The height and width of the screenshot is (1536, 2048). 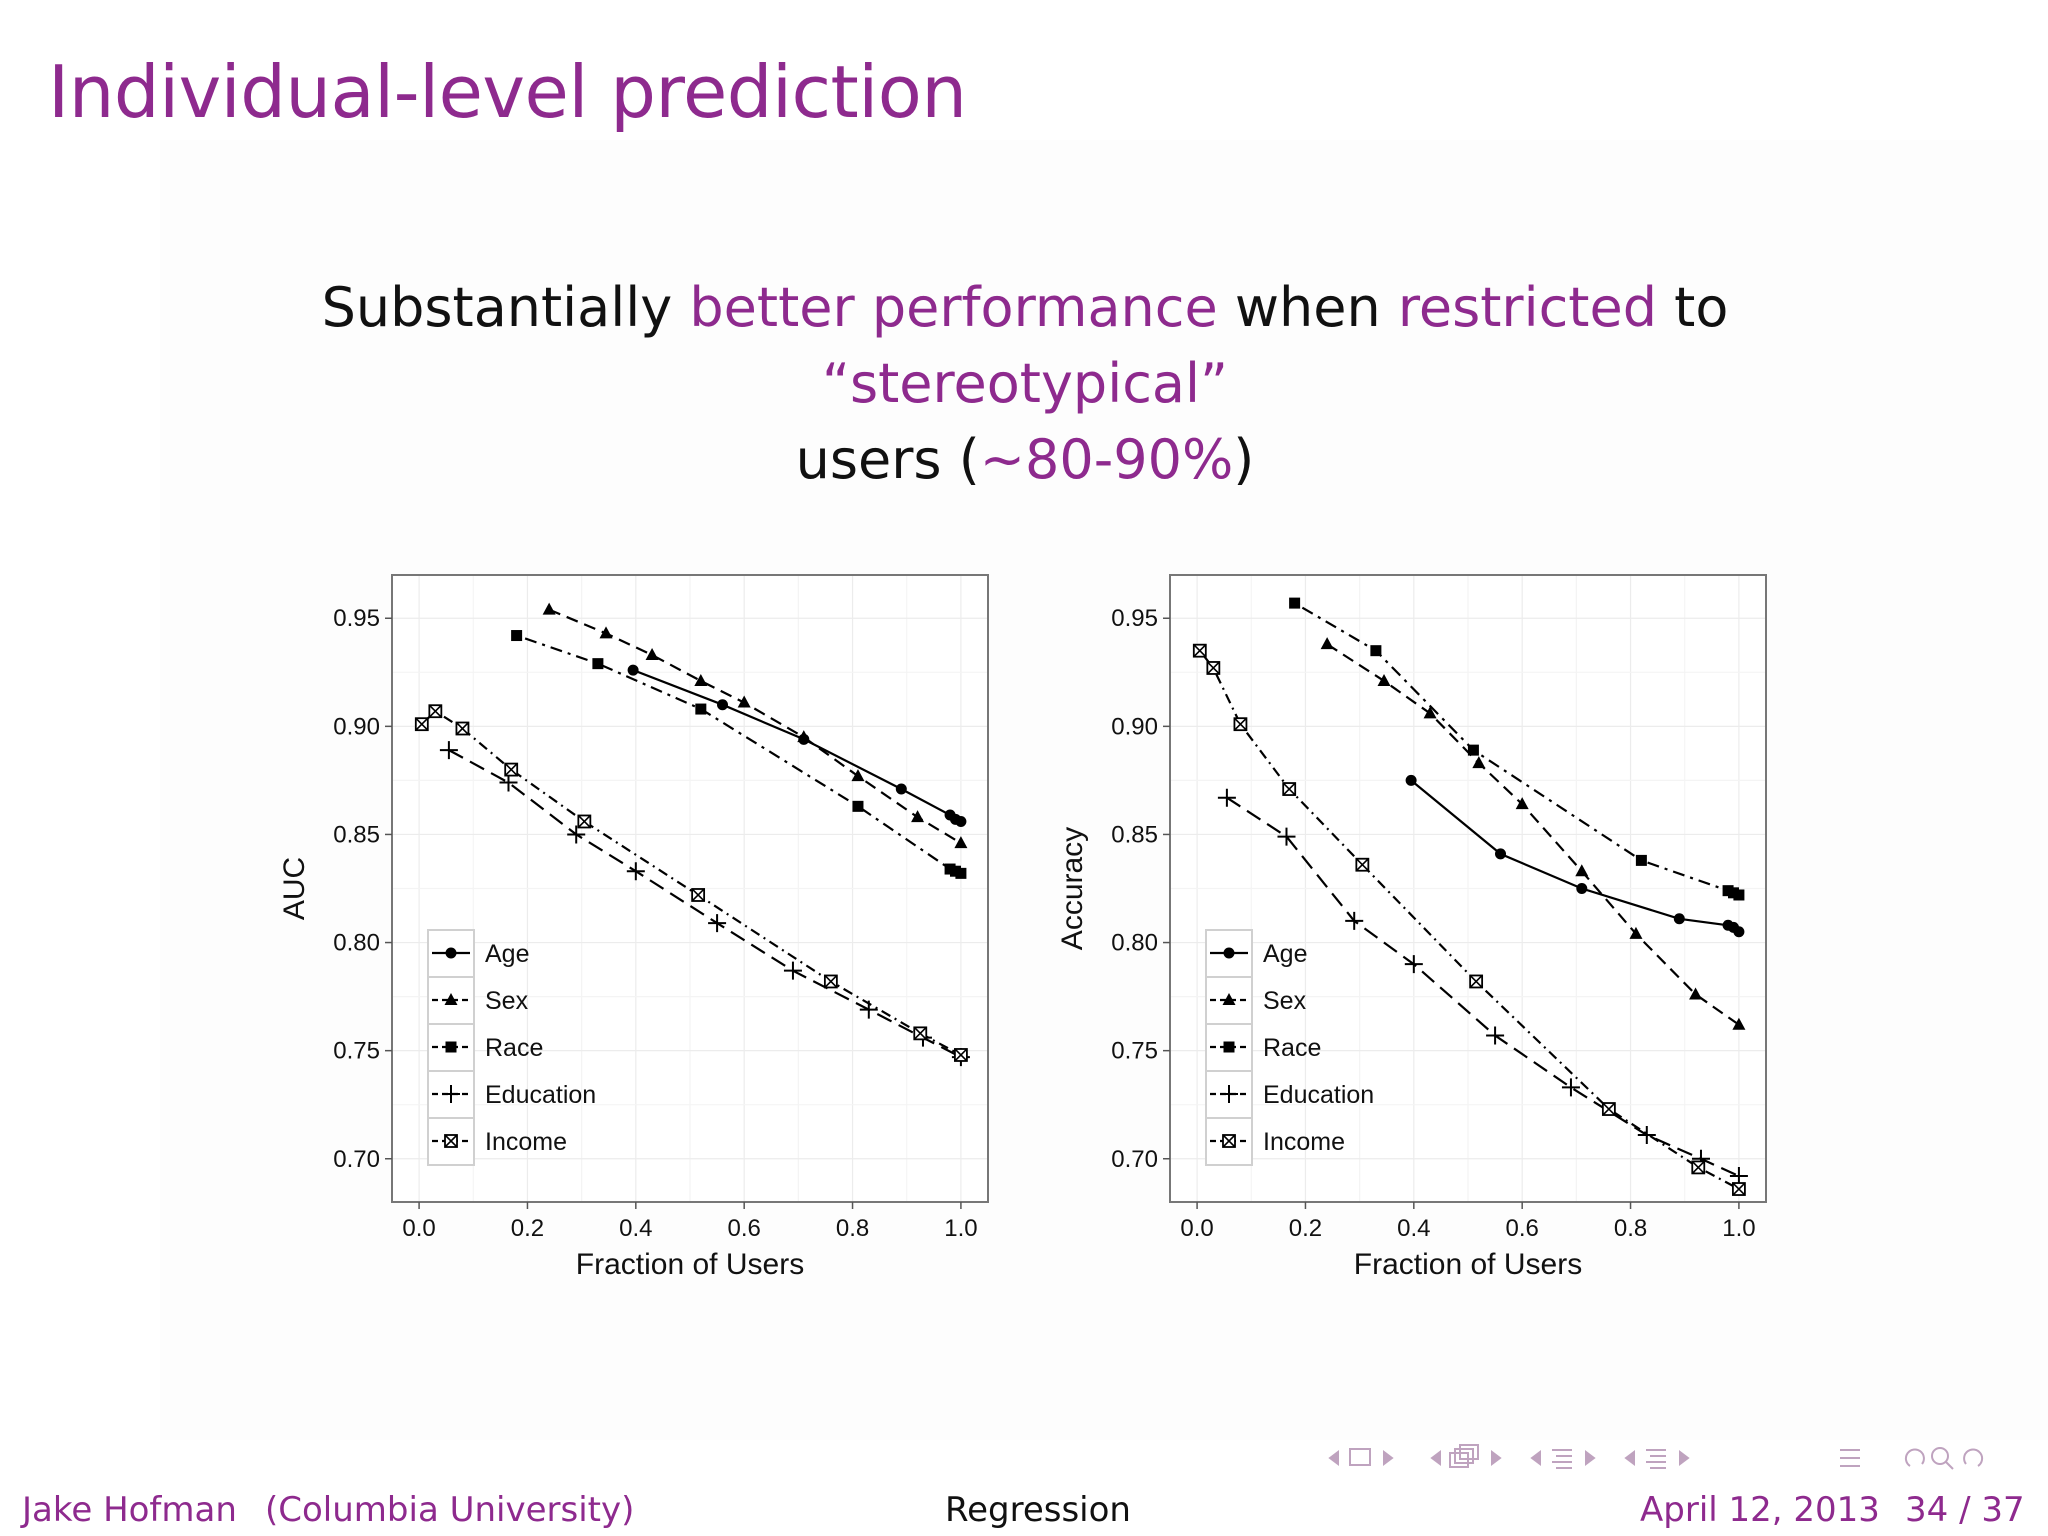 I want to click on y-tick-label: 0.85, so click(x=1134, y=834).